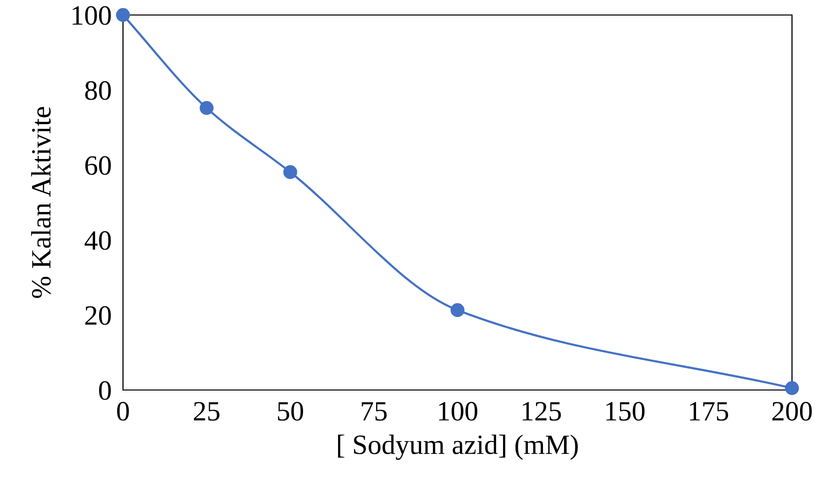 The image size is (820, 495). What do you see at coordinates (291, 411) in the screenshot?
I see `x-tick-label: 50` at bounding box center [291, 411].